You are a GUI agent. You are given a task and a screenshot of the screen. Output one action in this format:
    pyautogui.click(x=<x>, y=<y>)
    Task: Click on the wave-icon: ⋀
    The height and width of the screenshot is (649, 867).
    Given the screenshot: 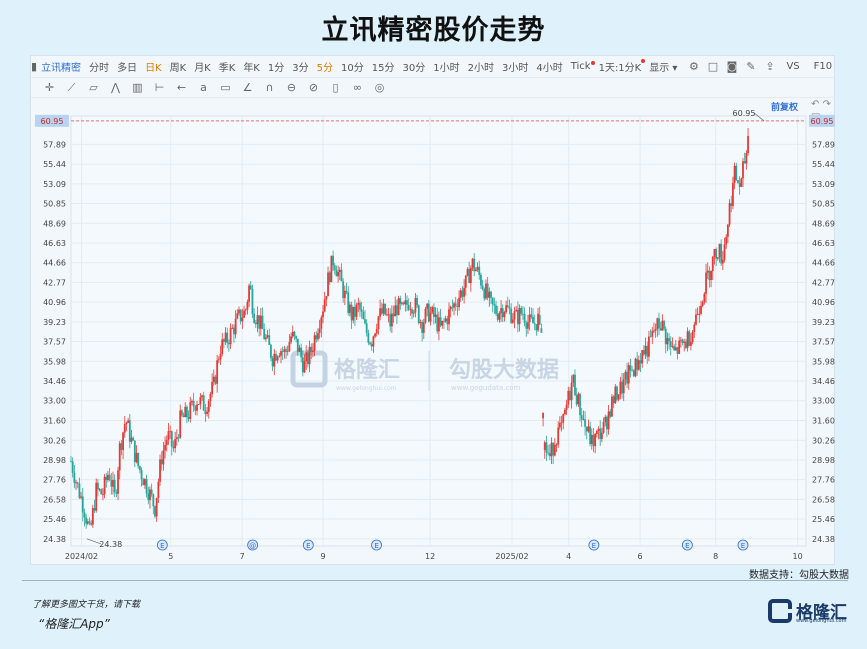 What is the action you would take?
    pyautogui.click(x=115, y=87)
    